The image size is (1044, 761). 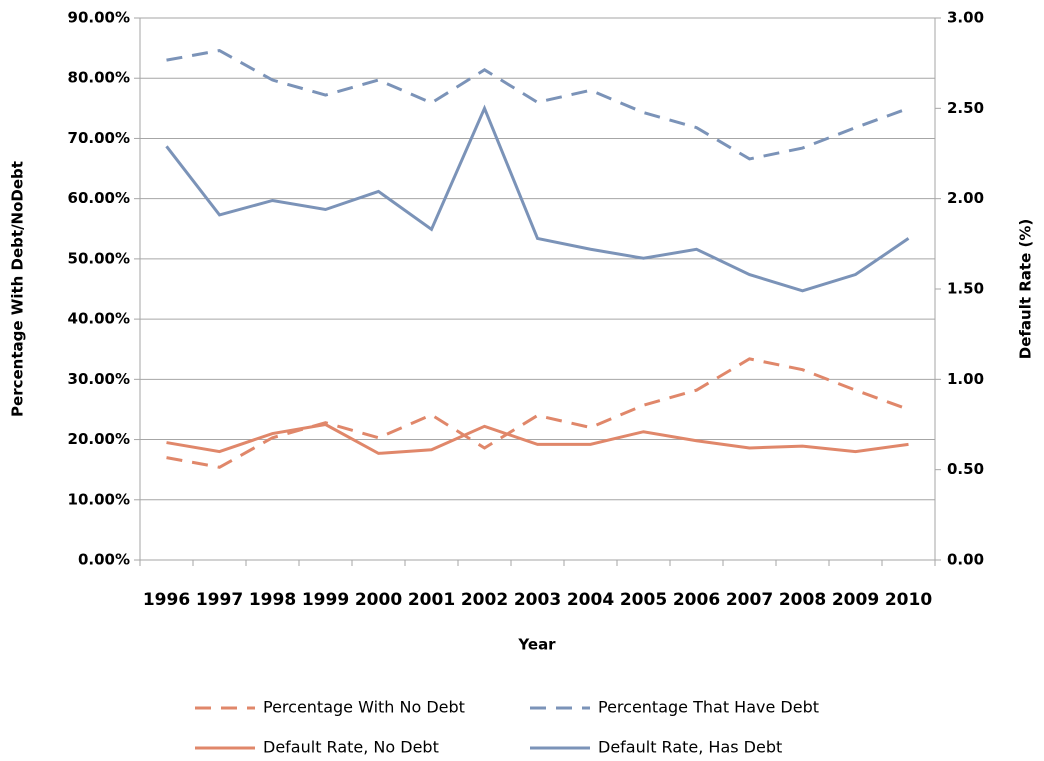 I want to click on x-tick-label: 2003, so click(x=537, y=600).